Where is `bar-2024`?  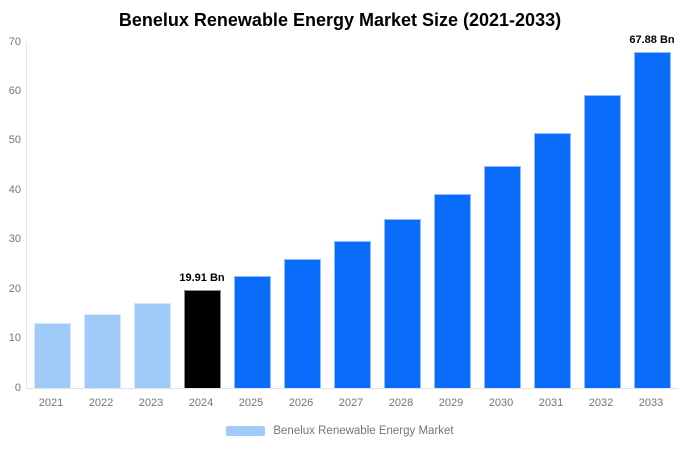
bar-2024 is located at coordinates (202, 339).